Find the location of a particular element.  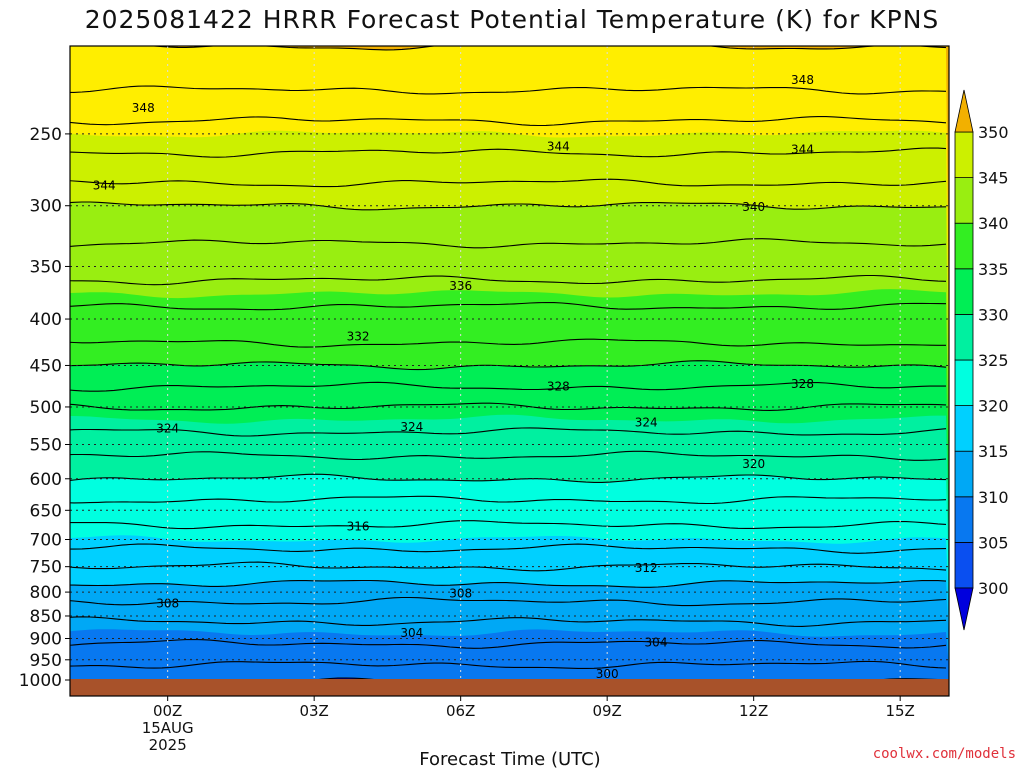

y-tick-label: 950 is located at coordinates (46, 661).